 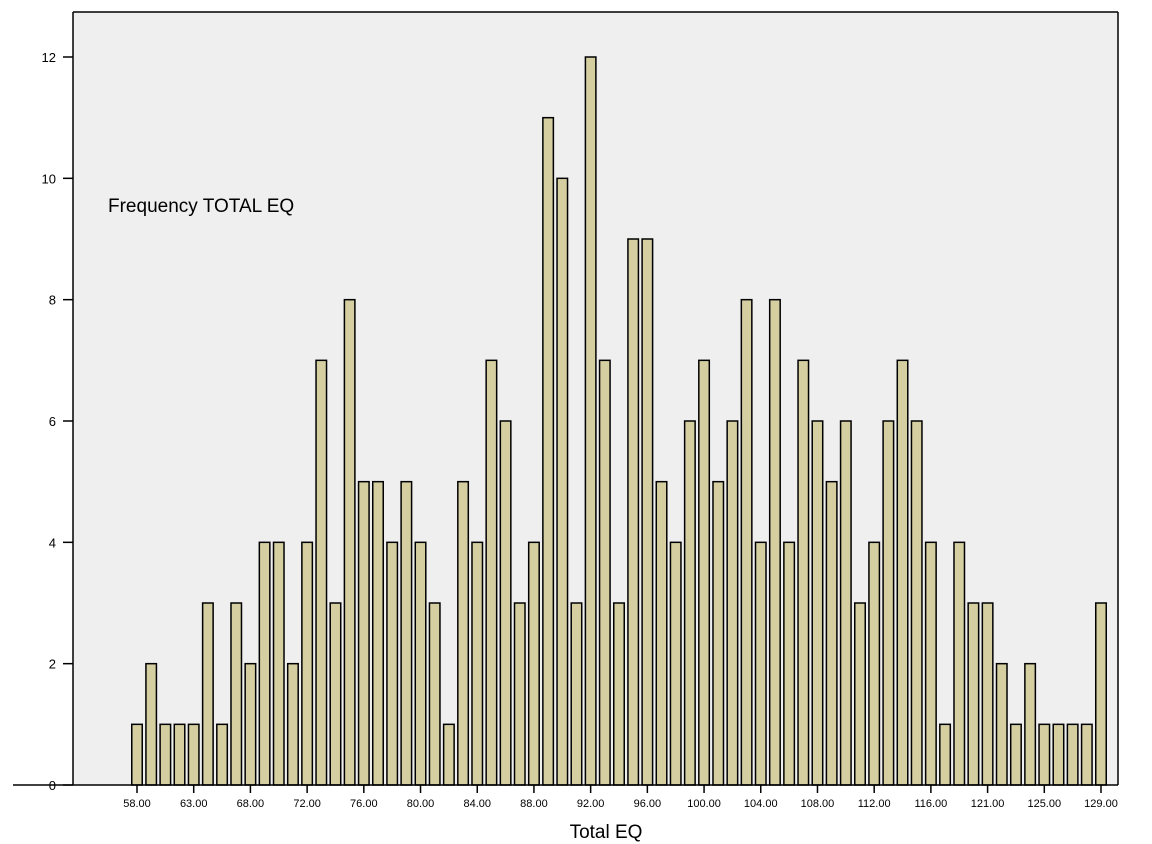 What do you see at coordinates (201, 206) in the screenshot?
I see `chart-title: Frequency TOTAL EQ` at bounding box center [201, 206].